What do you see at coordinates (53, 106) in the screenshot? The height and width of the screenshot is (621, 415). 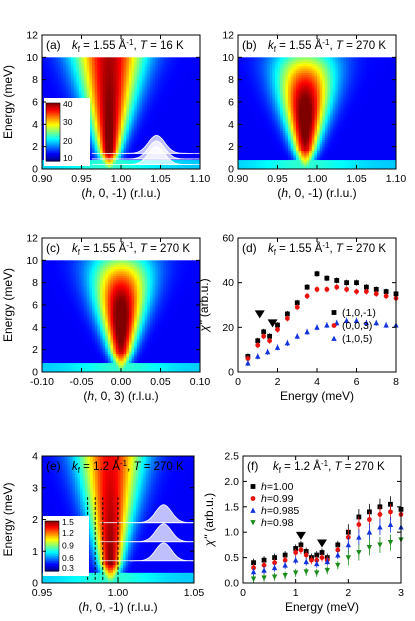 I see `colorbar-segment` at bounding box center [53, 106].